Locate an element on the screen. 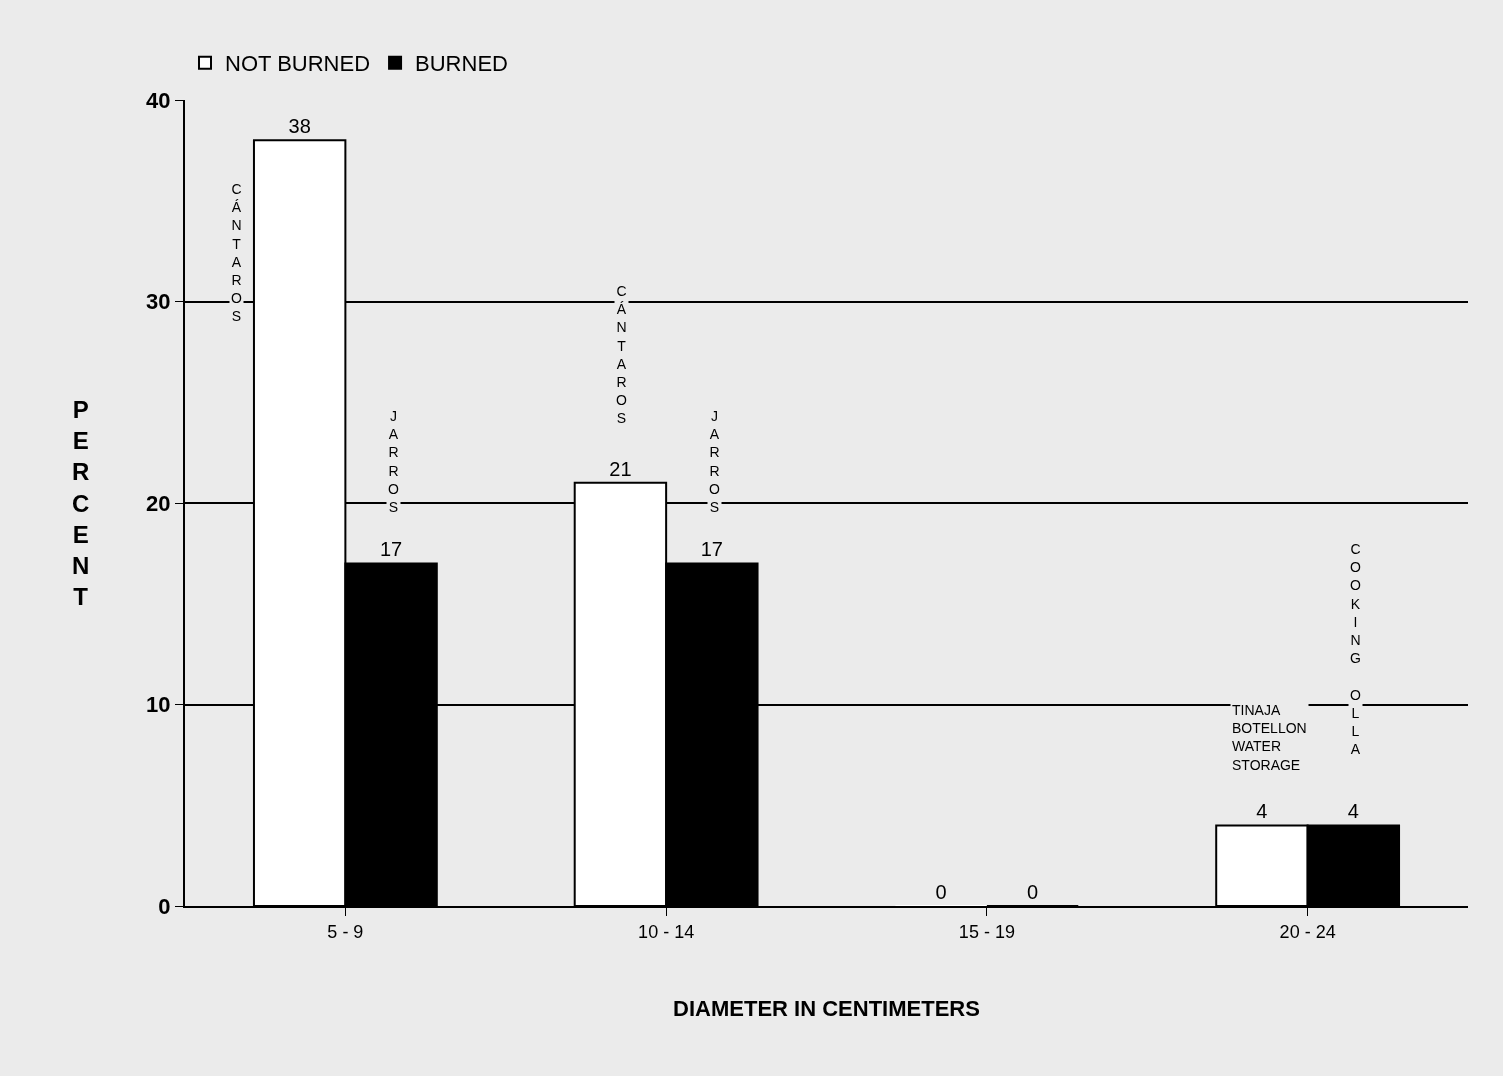  text: COOKING OLLA is located at coordinates (1355, 649).